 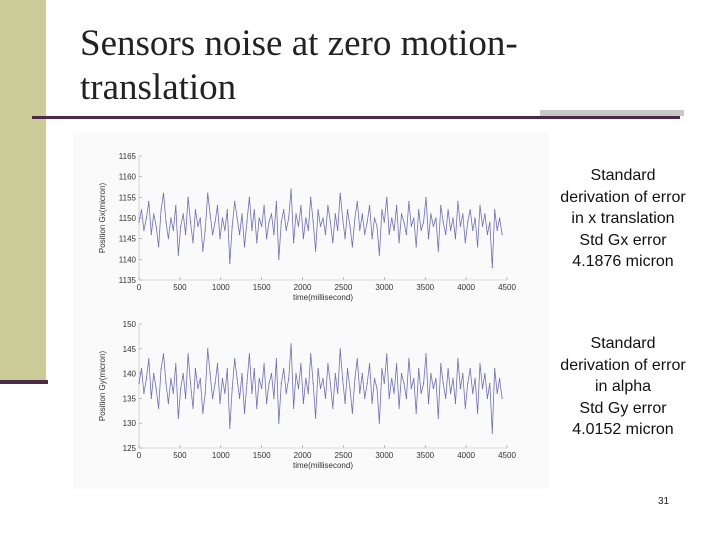 What do you see at coordinates (303, 287) in the screenshot?
I see `plot1-x-tick-label: 2000` at bounding box center [303, 287].